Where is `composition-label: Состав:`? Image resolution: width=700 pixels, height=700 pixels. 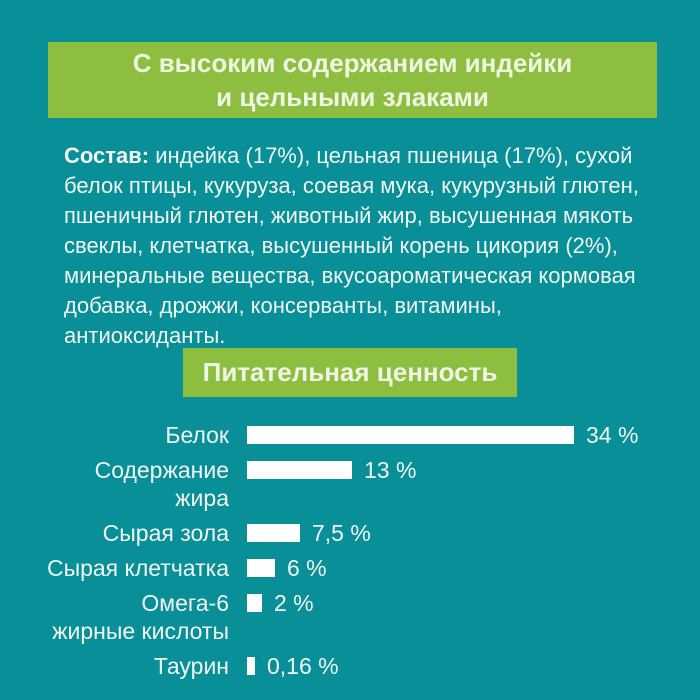
composition-label: Состав: is located at coordinates (107, 155).